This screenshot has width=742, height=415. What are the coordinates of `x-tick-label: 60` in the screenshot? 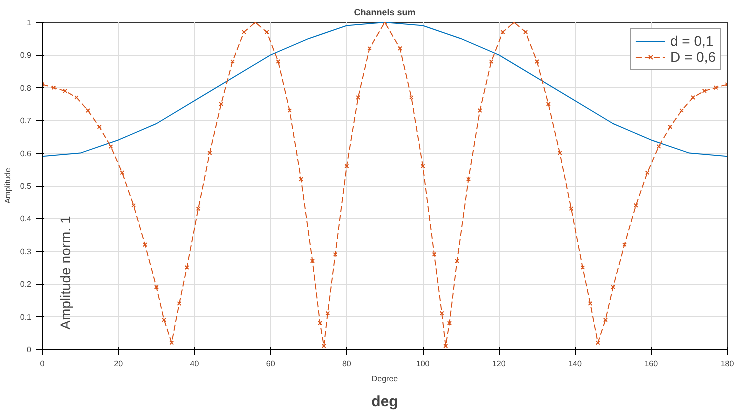 It's located at (271, 364).